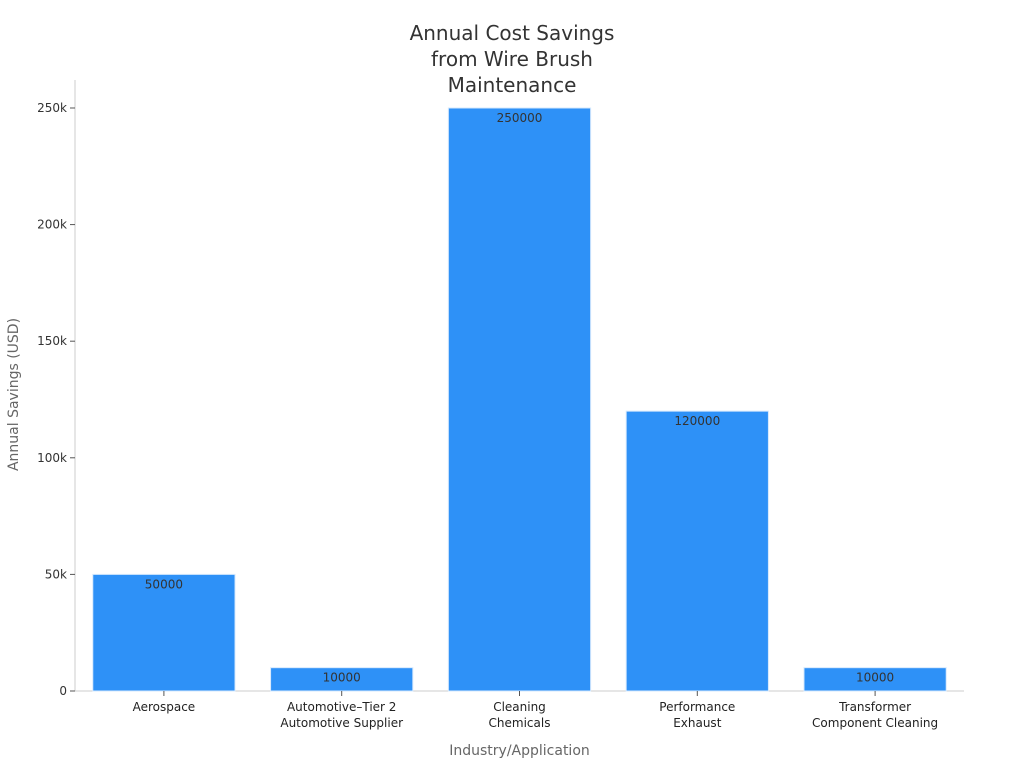 The height and width of the screenshot is (768, 1024). Describe the element at coordinates (341, 707) in the screenshot. I see `x-tick-label: Automotive–Tier 2` at that location.